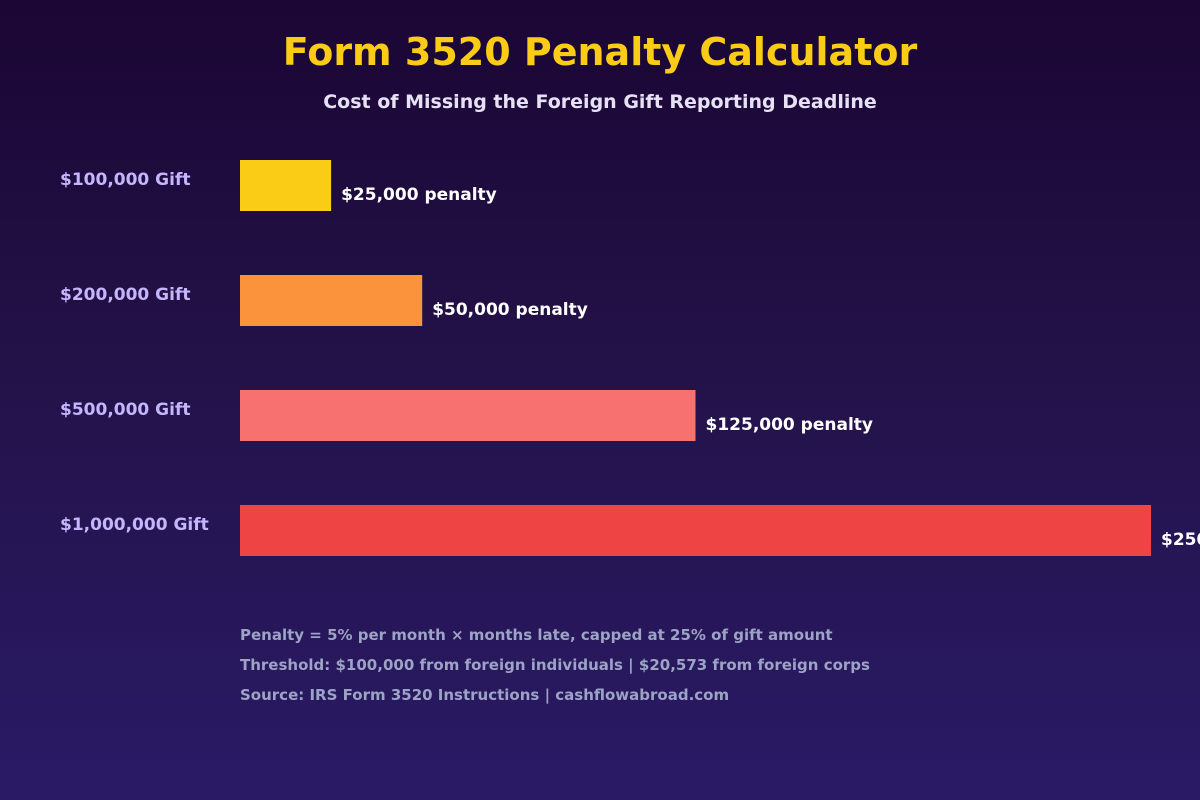 Image resolution: width=1200 pixels, height=800 pixels. I want to click on category-label: $100,000 Gift, so click(125, 180).